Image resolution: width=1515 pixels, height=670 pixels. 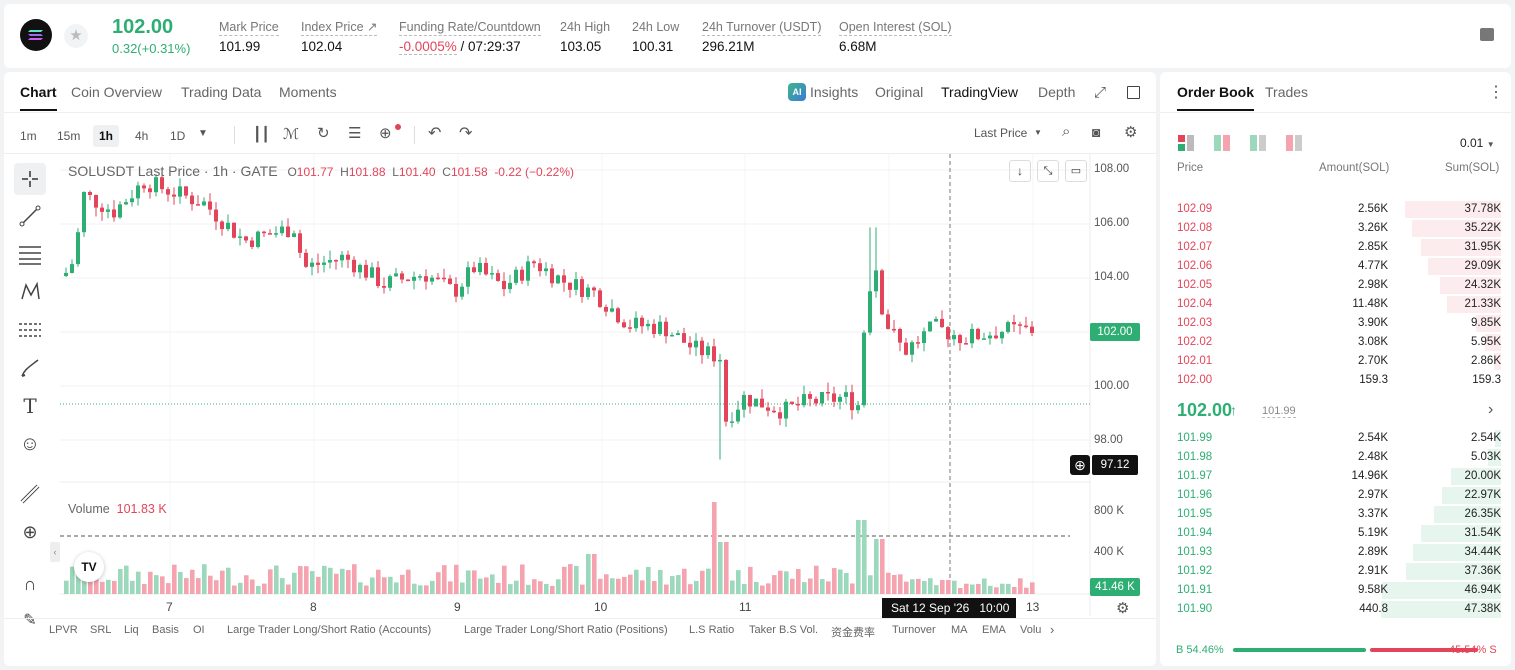 I want to click on settings-gear-icon: ⚙, so click(x=1131, y=132).